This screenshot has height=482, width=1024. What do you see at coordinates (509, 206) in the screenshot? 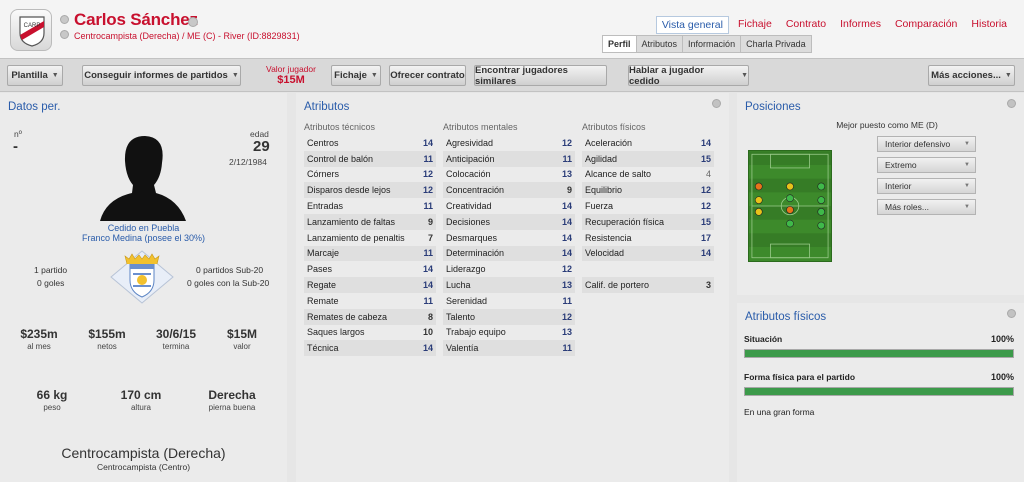
I see `attribute-row: Creatividad 14` at bounding box center [509, 206].